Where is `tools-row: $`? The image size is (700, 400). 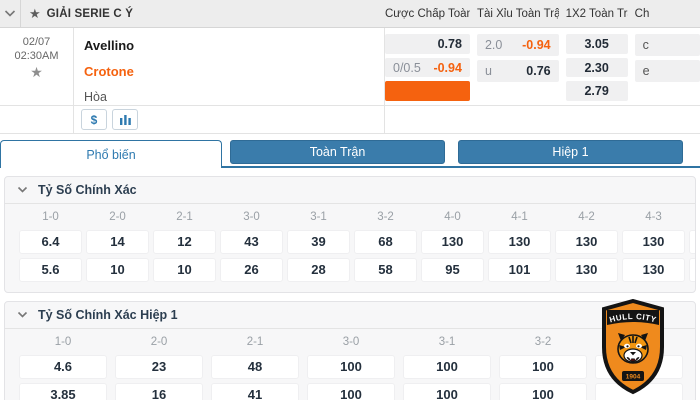
tools-row: $ is located at coordinates (350, 120).